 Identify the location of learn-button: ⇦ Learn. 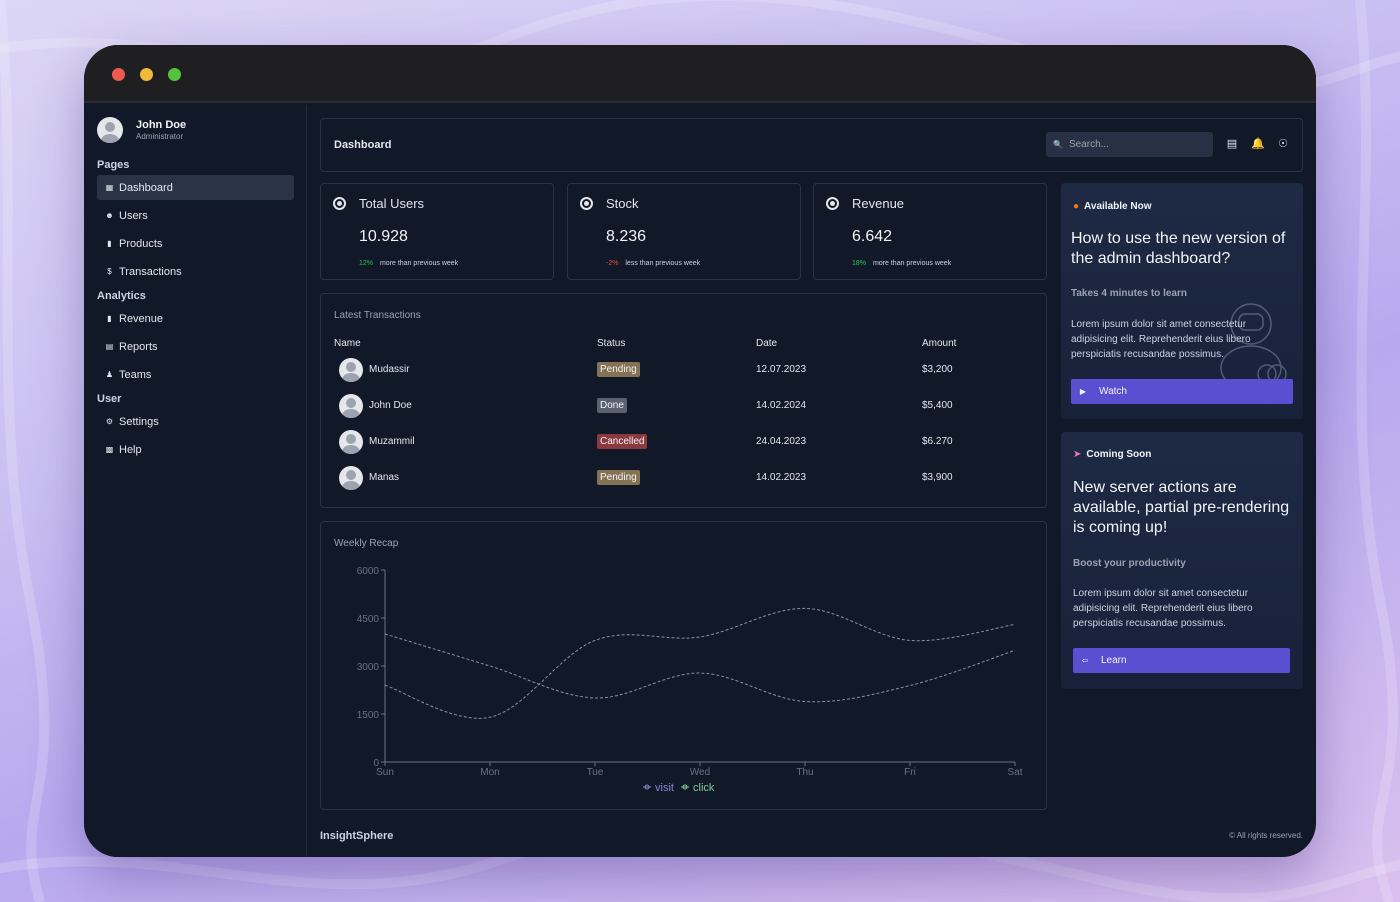
(1181, 660).